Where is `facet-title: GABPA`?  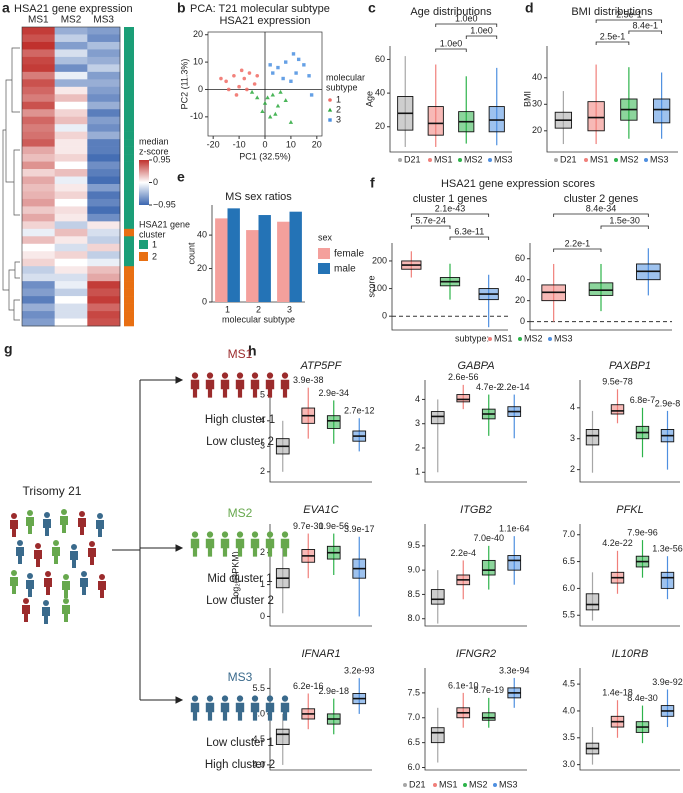
facet-title: GABPA is located at coordinates (475, 366).